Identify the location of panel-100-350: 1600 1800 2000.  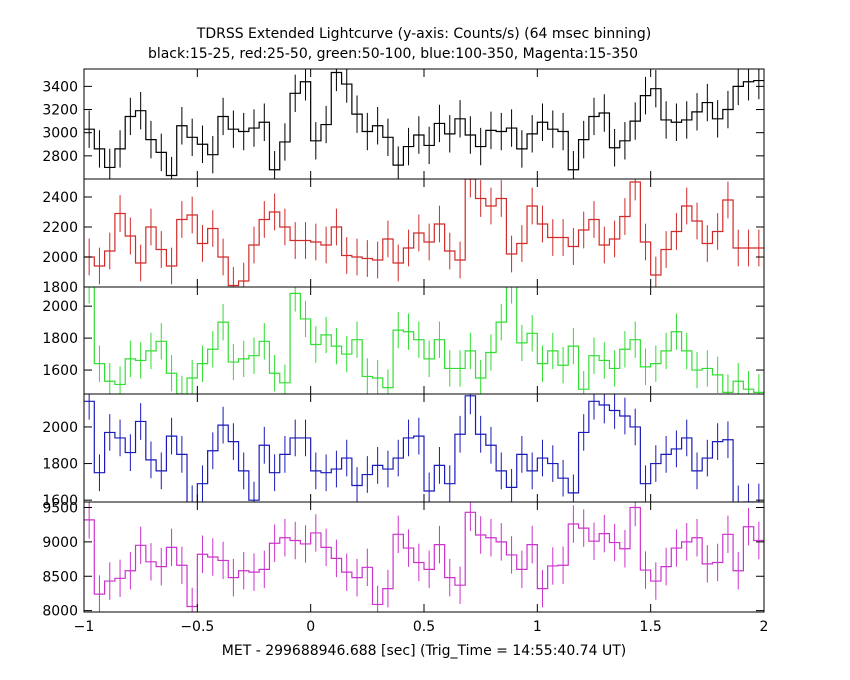
(403, 451).